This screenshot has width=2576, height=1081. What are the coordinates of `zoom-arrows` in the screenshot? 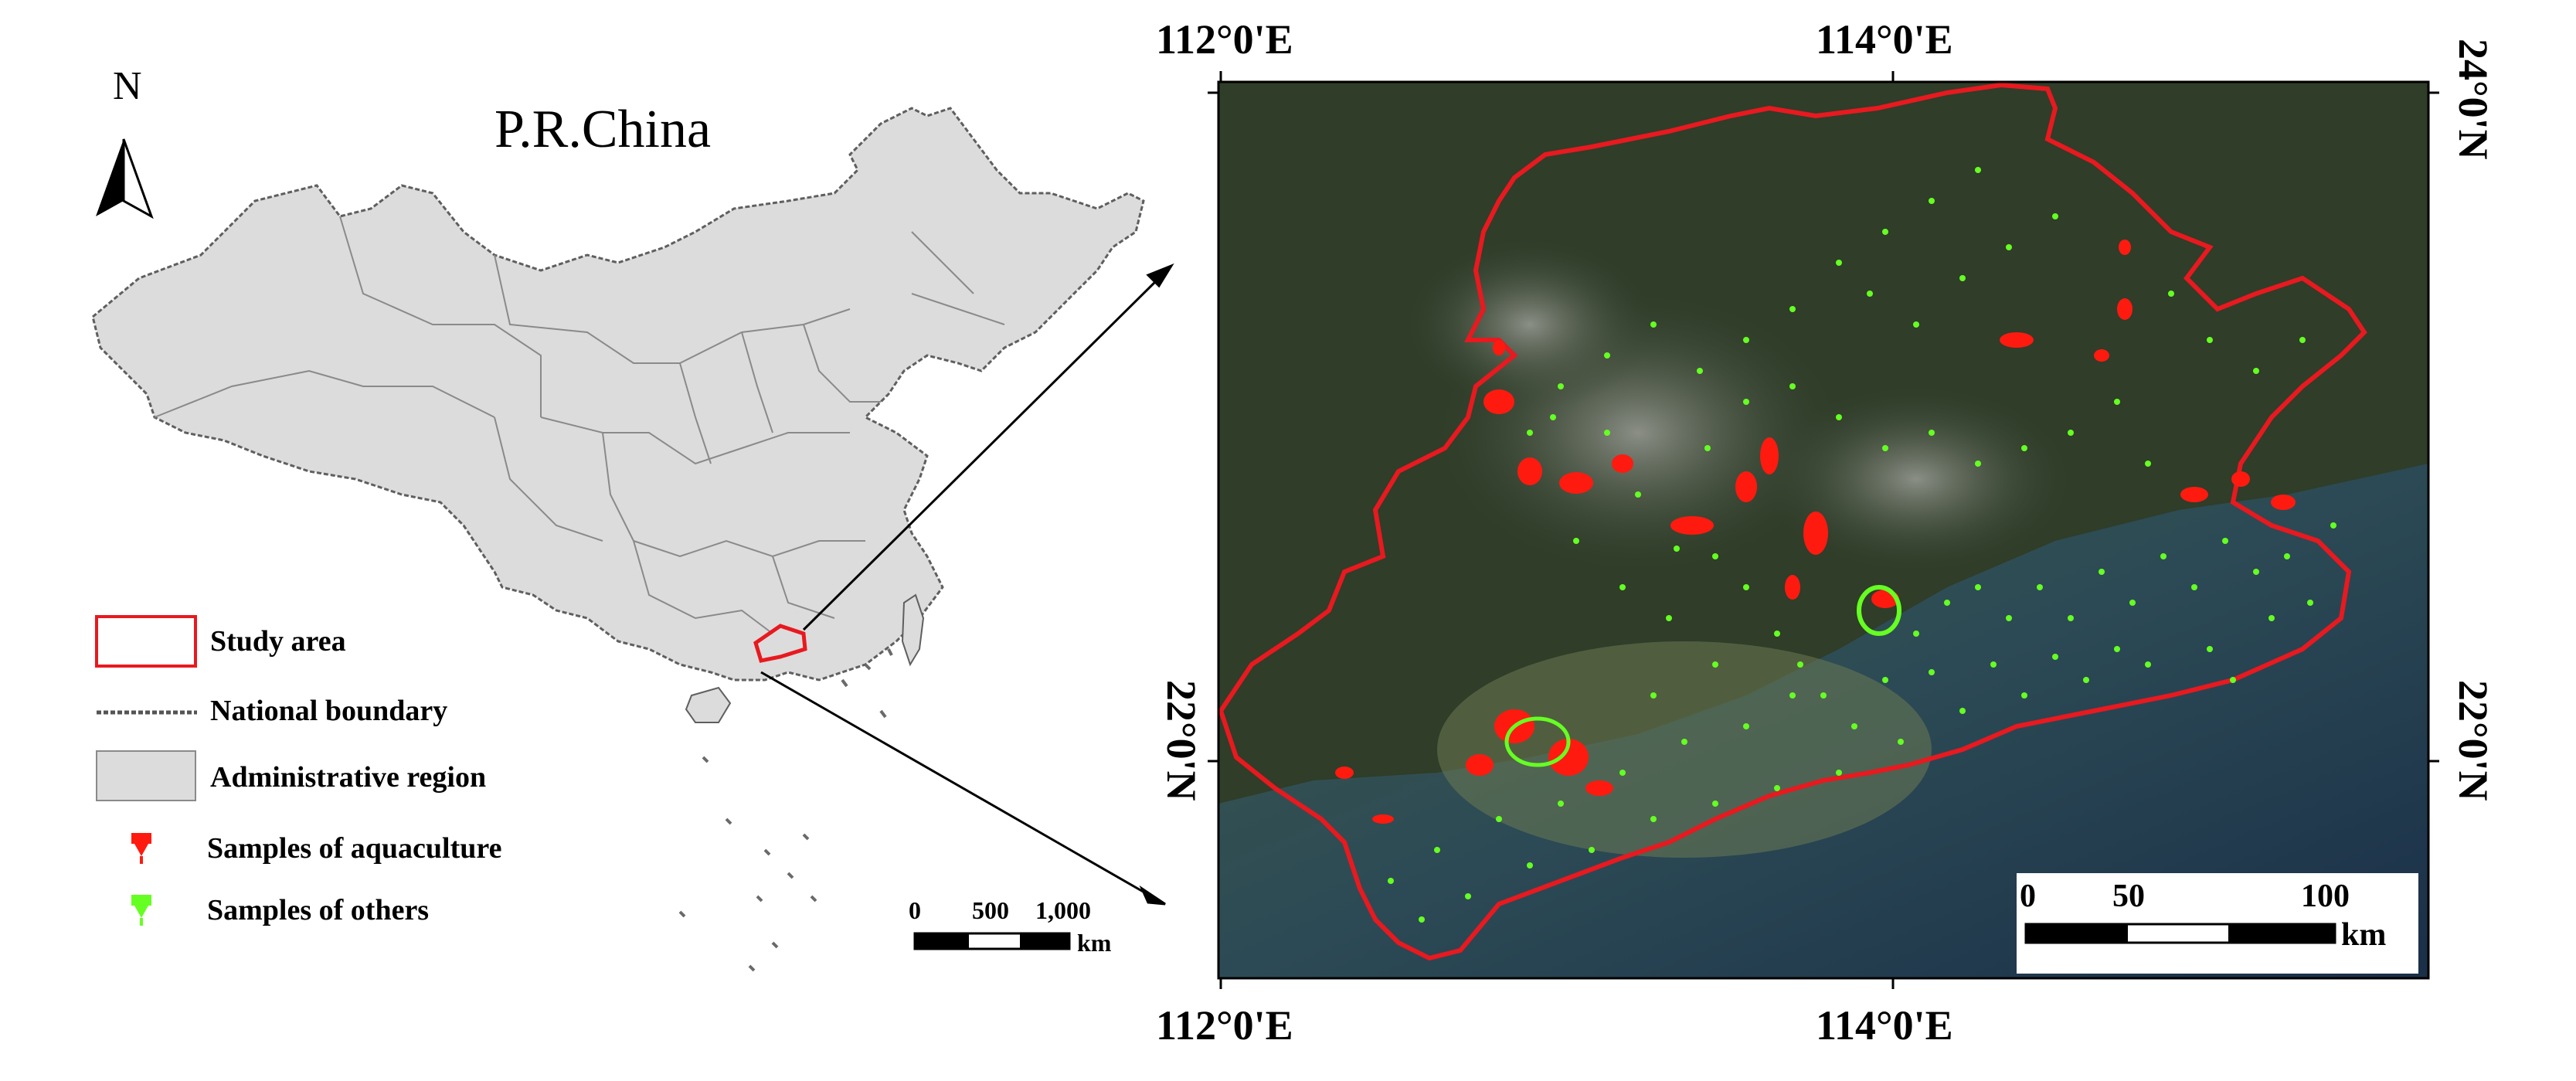 It's located at (967, 584).